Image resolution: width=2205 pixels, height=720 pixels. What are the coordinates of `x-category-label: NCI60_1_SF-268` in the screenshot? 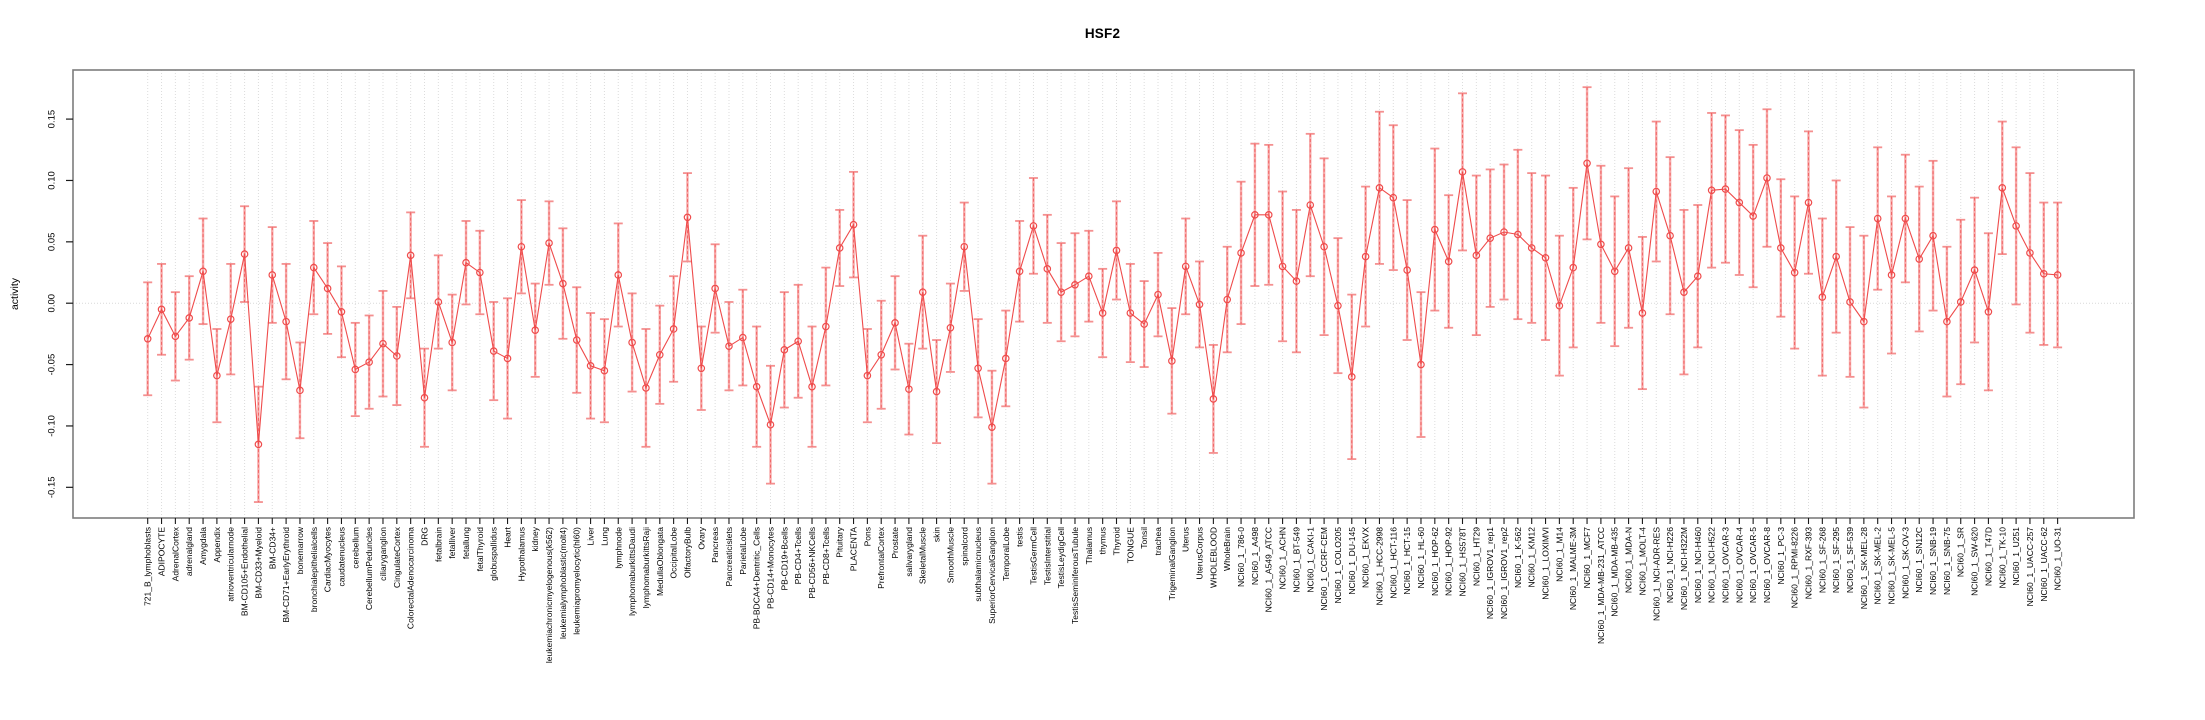 It's located at (1822, 560).